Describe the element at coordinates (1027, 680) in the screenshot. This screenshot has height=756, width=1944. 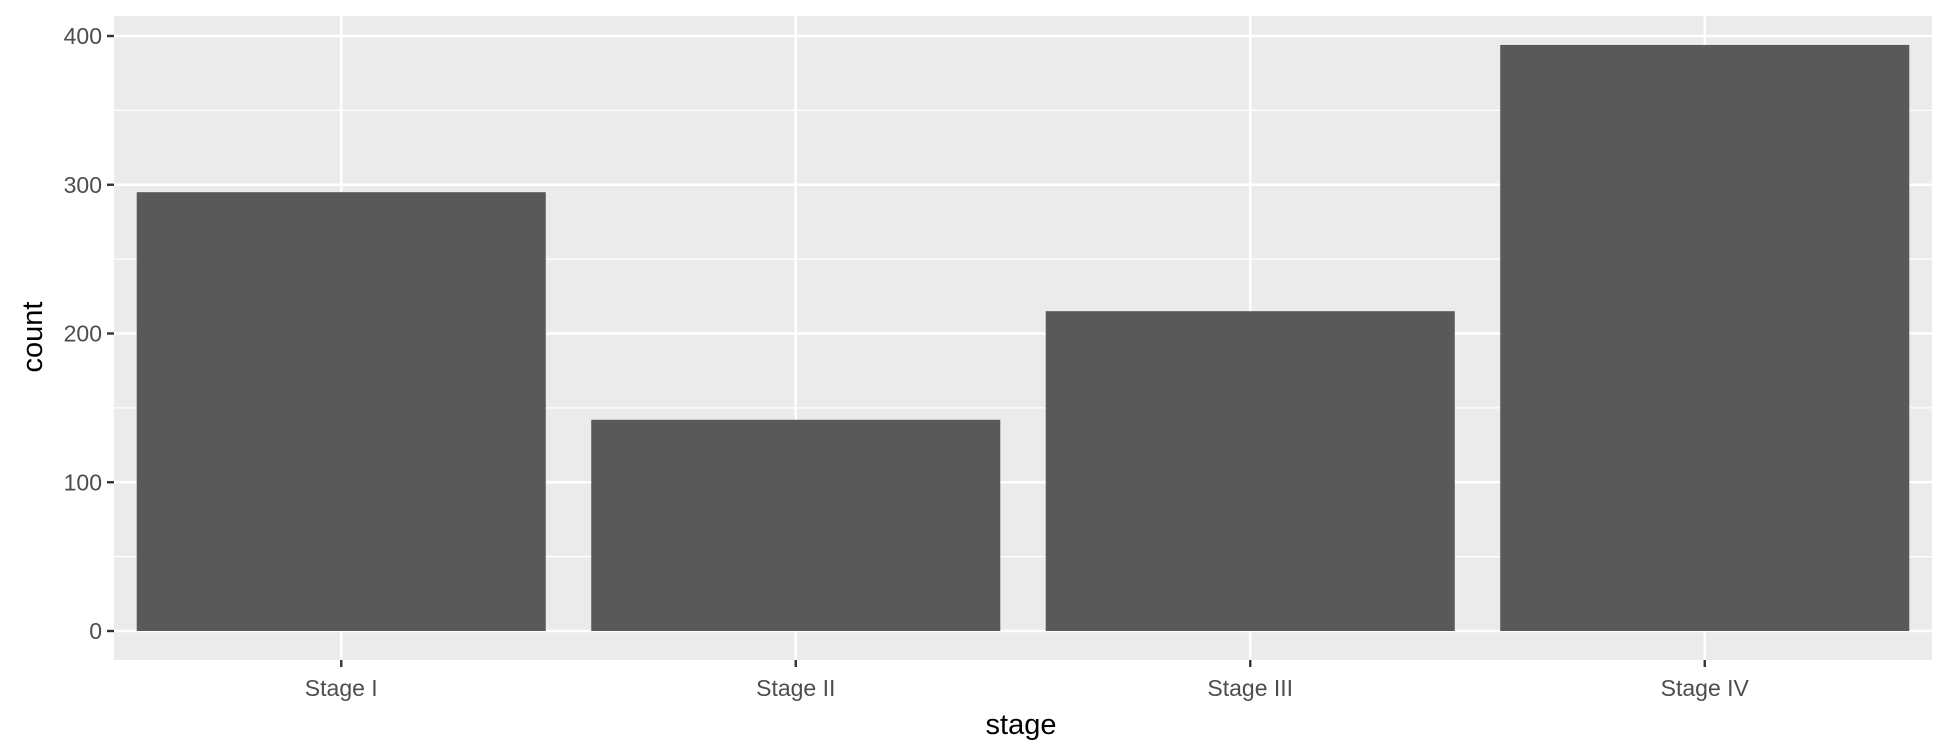
I see `x-axis: Stage I Stage II Stage III Stage IV` at that location.